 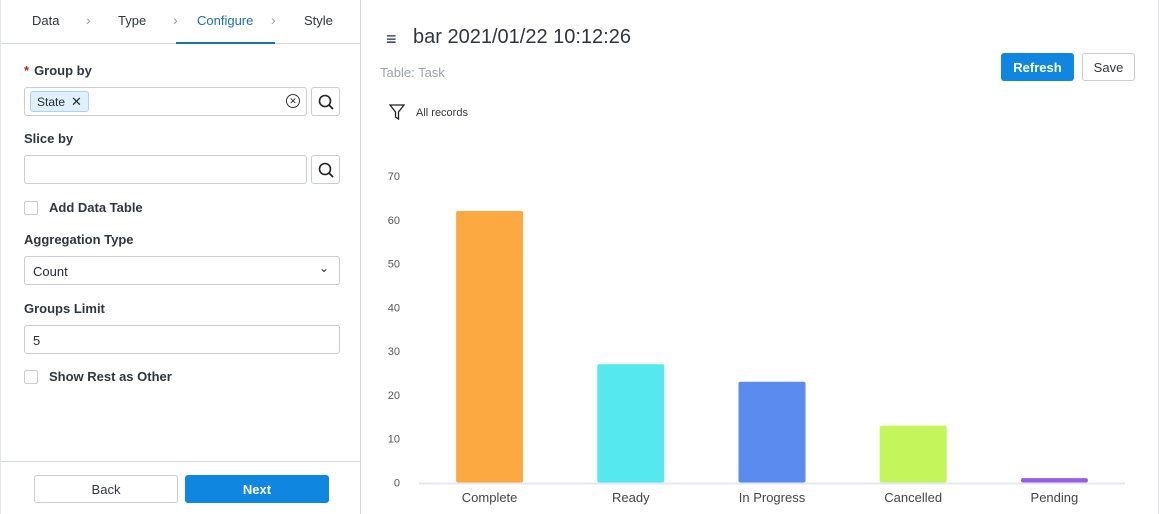 I want to click on group-by-search-button, so click(x=325, y=101).